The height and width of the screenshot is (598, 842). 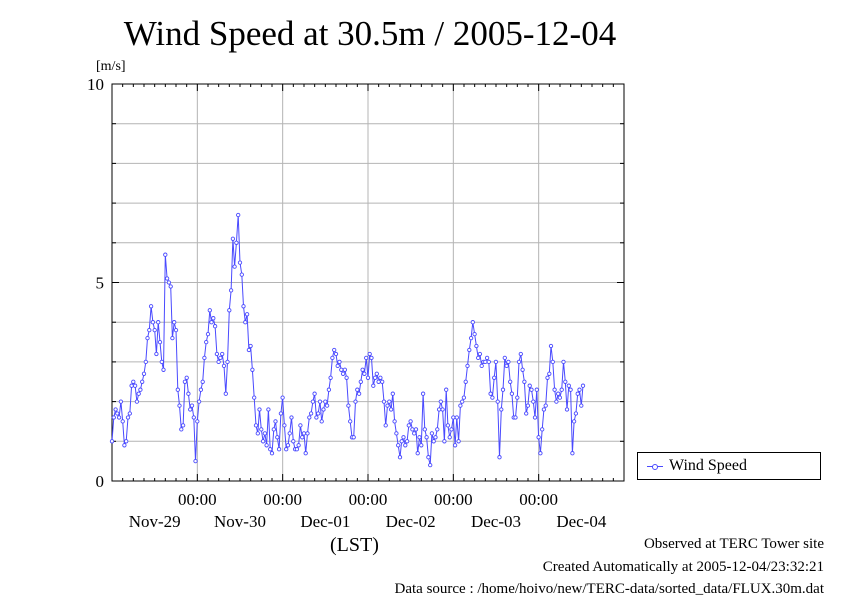 I want to click on x-date-label: Dec-04, so click(x=581, y=521).